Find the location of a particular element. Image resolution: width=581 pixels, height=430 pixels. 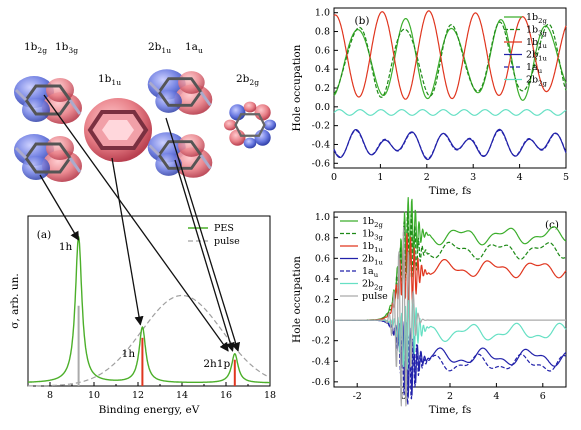

peak-label-1h-middle: 1h is located at coordinates (129, 354).